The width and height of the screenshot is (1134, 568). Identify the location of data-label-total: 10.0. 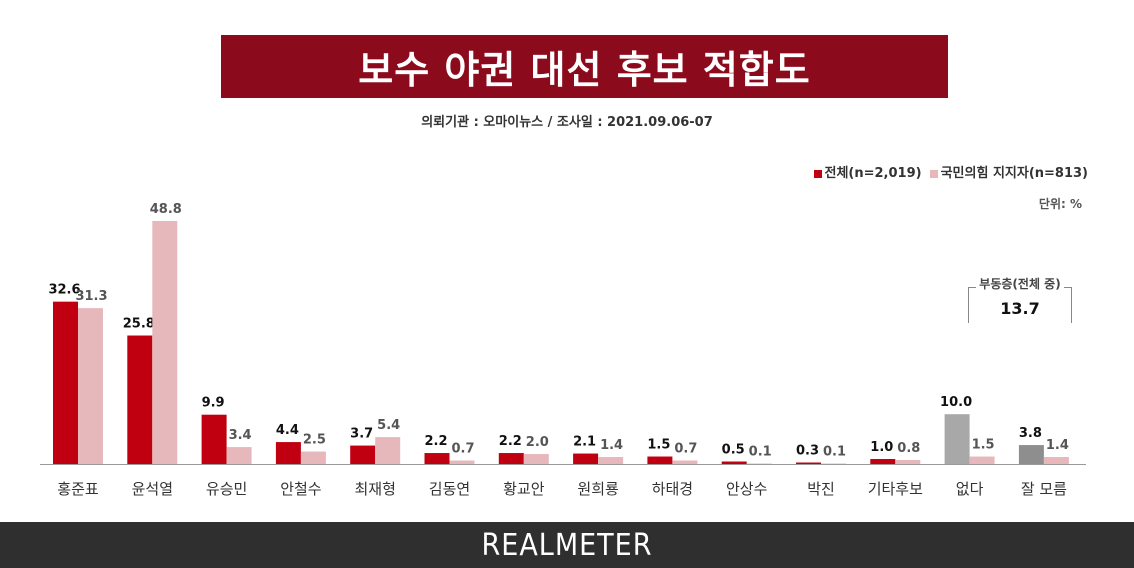
(956, 402).